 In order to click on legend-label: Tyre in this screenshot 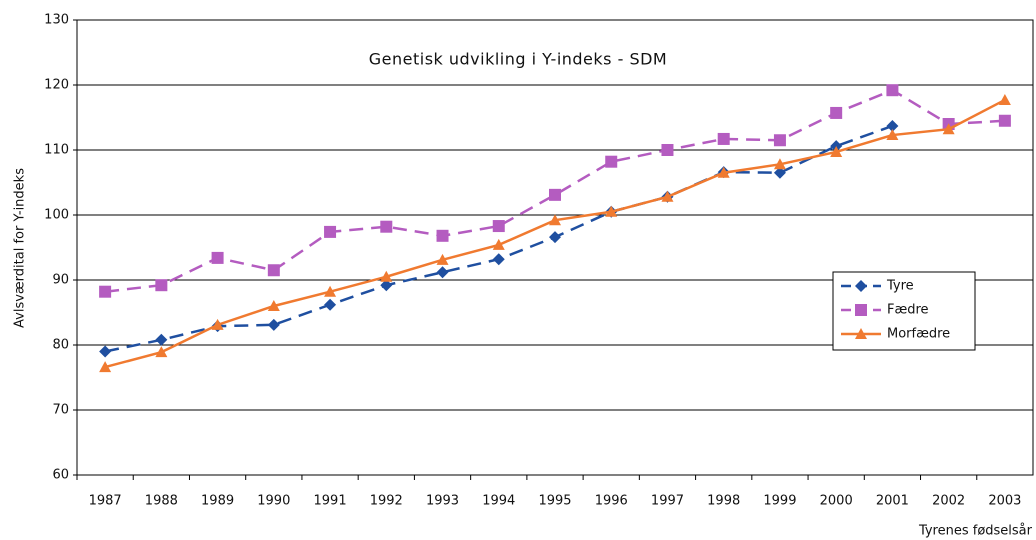, I will do `click(900, 286)`.